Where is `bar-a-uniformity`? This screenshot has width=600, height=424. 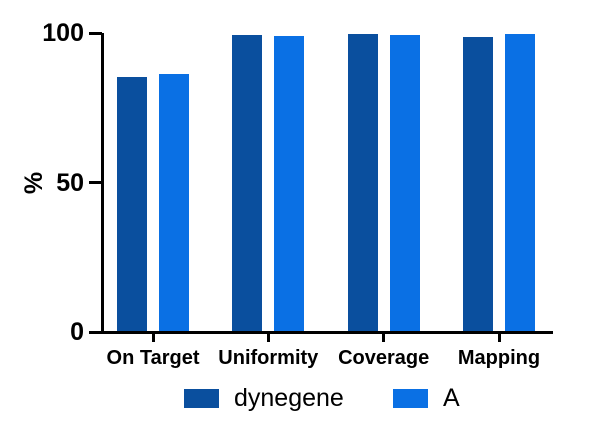 bar-a-uniformity is located at coordinates (289, 184).